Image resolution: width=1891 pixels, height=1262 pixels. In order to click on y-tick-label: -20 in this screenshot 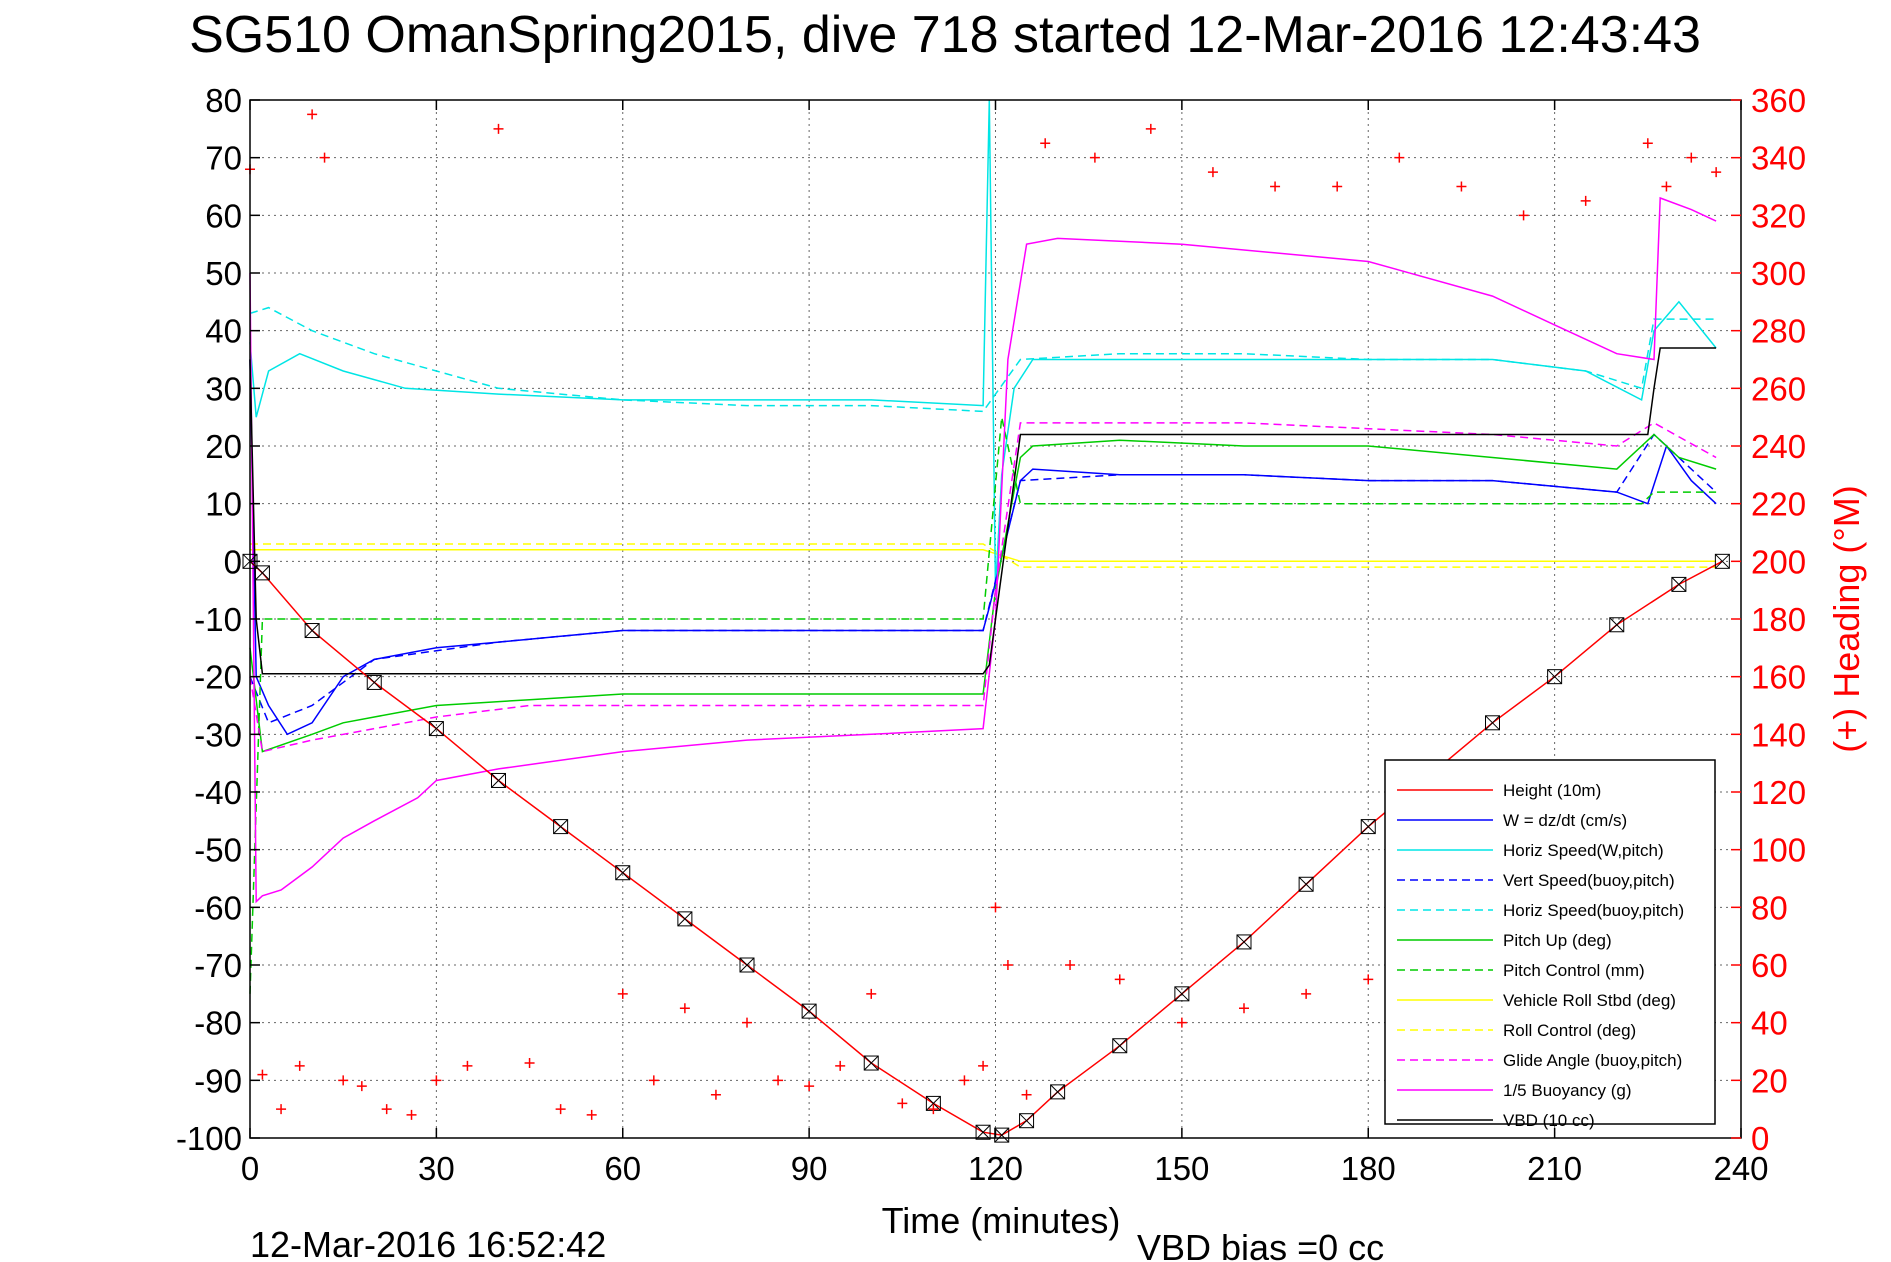, I will do `click(218, 677)`.